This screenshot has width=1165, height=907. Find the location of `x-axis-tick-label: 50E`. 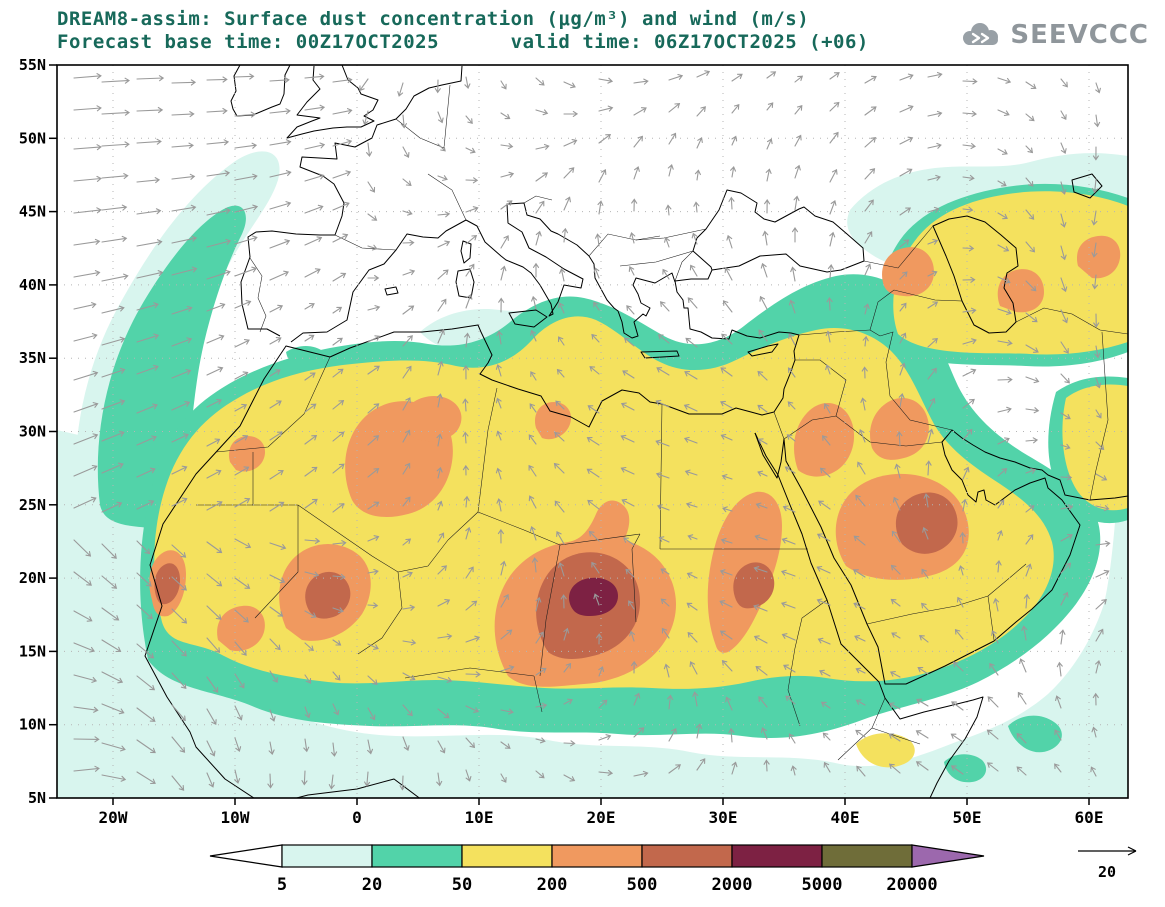

x-axis-tick-label: 50E is located at coordinates (967, 817).